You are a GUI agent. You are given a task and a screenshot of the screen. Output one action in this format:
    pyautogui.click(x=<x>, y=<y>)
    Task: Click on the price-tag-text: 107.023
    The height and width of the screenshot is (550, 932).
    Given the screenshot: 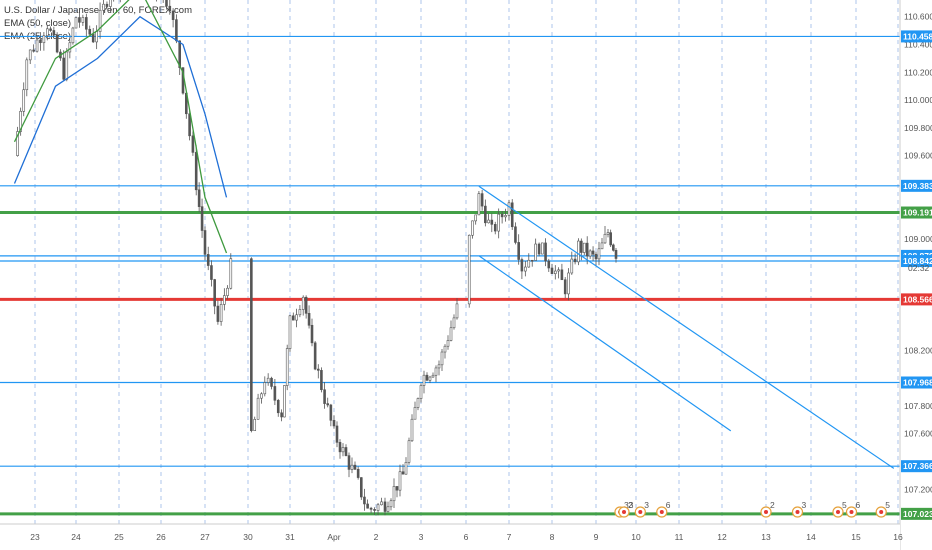 What is the action you would take?
    pyautogui.click(x=917, y=514)
    